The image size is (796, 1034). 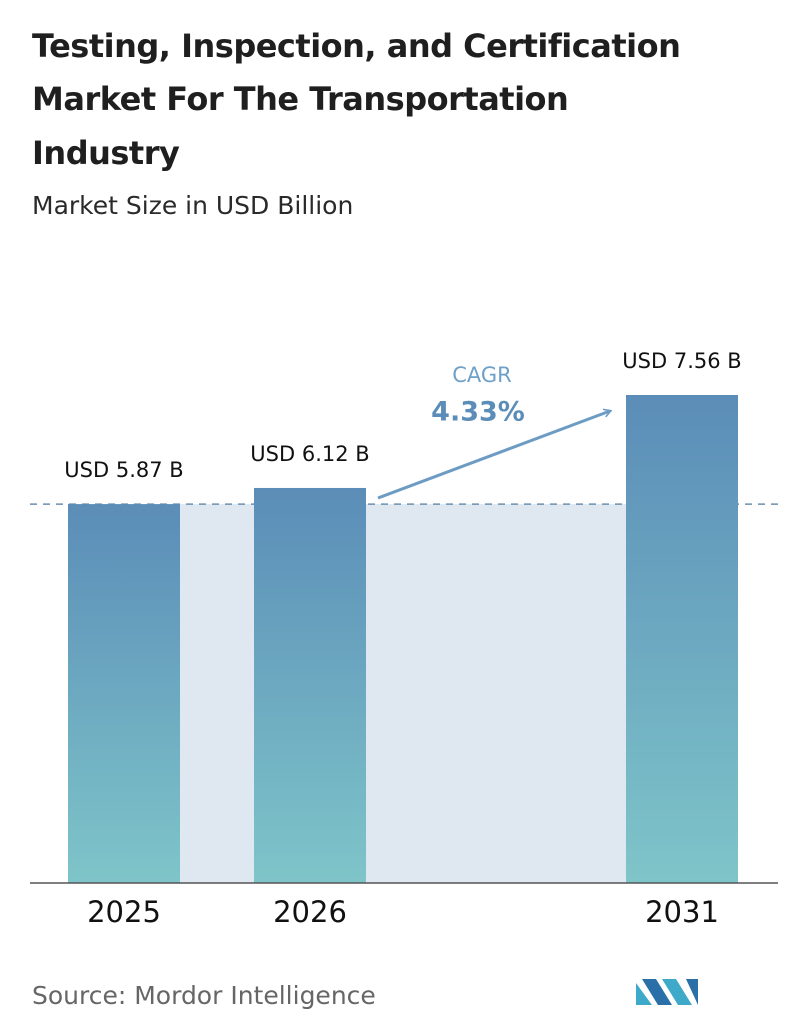 I want to click on source: Source: Mordor Intelligence, so click(x=204, y=995).